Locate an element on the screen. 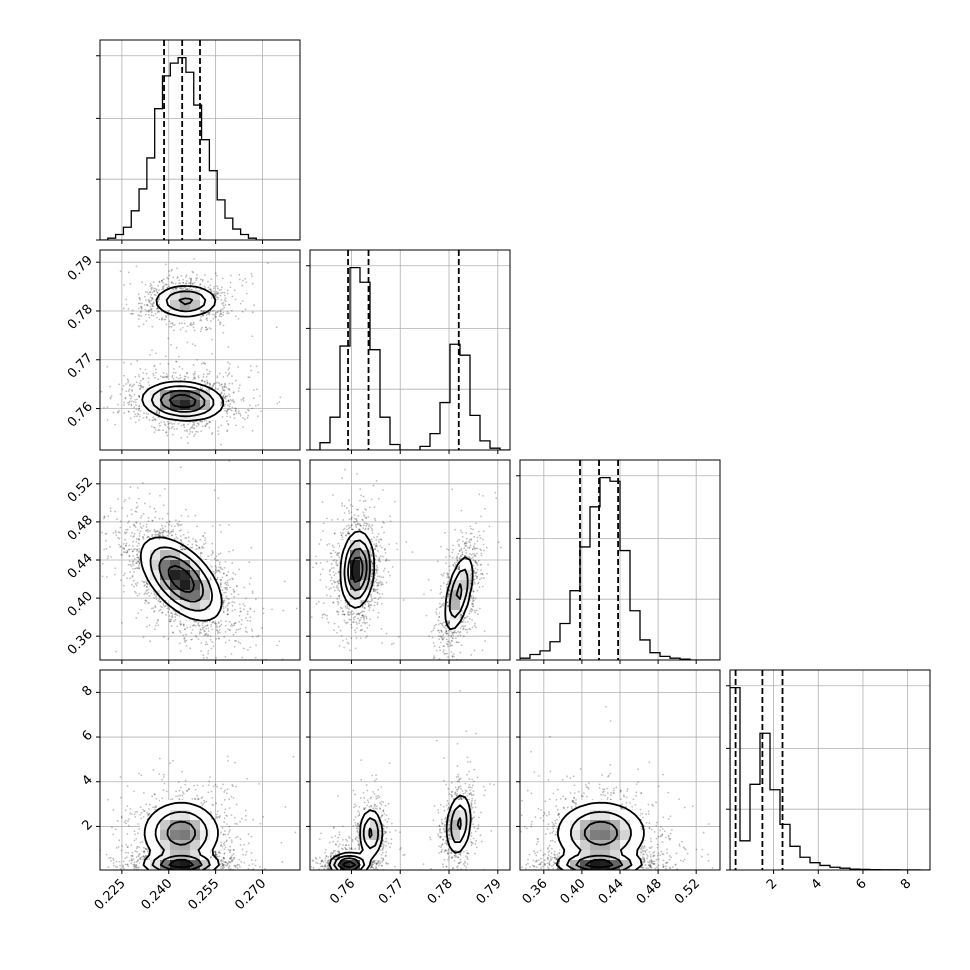 This screenshot has height=970, width=970. density-cell is located at coordinates (185, 405).